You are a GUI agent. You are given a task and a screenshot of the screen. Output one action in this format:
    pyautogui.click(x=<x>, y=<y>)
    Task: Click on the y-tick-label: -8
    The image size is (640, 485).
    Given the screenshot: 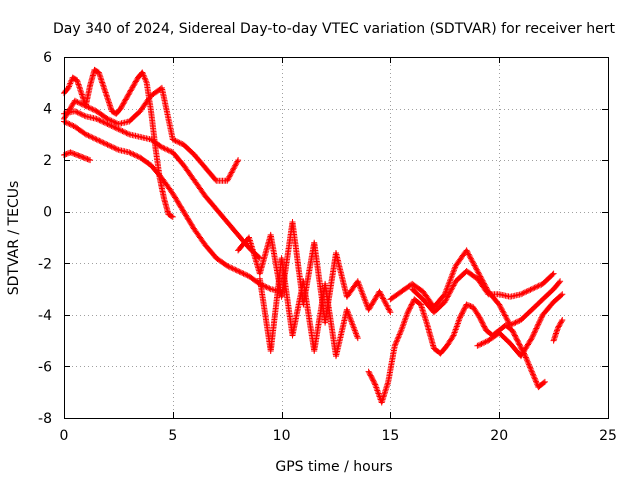 What is the action you would take?
    pyautogui.click(x=45, y=419)
    